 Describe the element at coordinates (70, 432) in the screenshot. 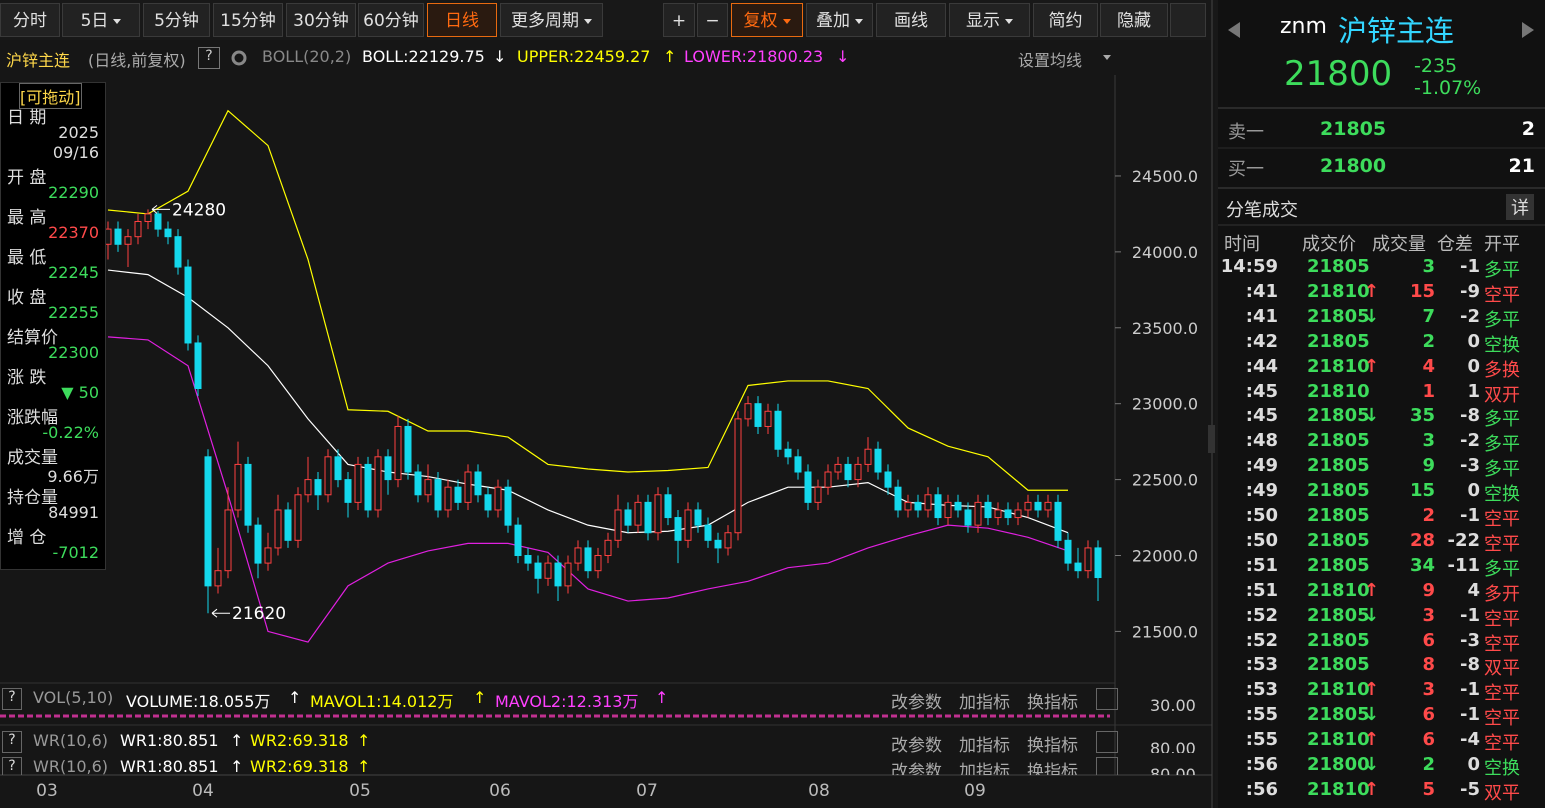

I see `info-value: -0.22%` at that location.